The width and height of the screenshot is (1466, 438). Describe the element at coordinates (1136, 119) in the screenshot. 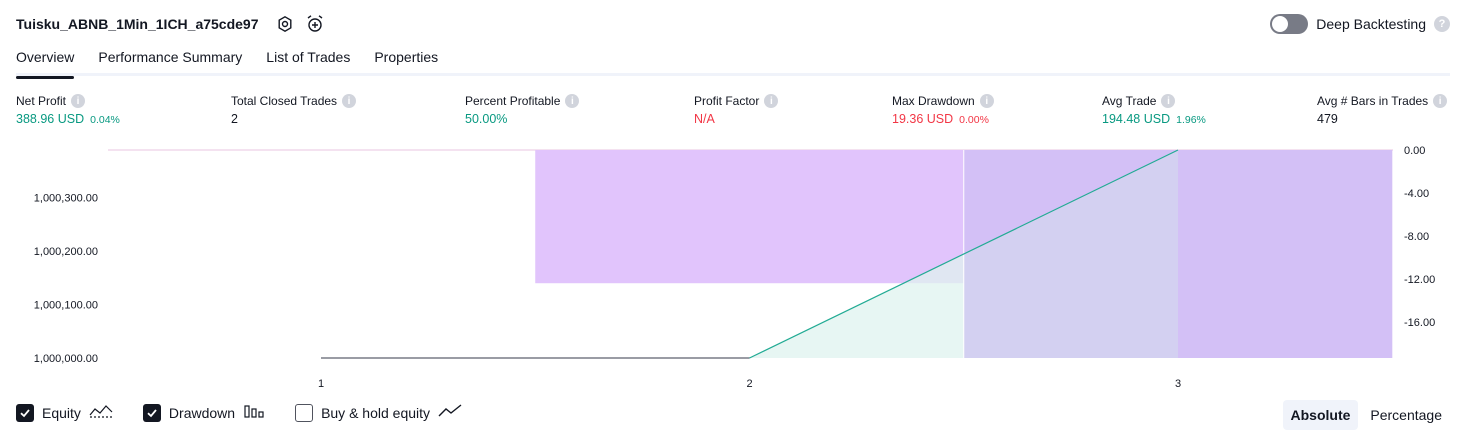

I see `metric-value: 194.48 USD` at that location.